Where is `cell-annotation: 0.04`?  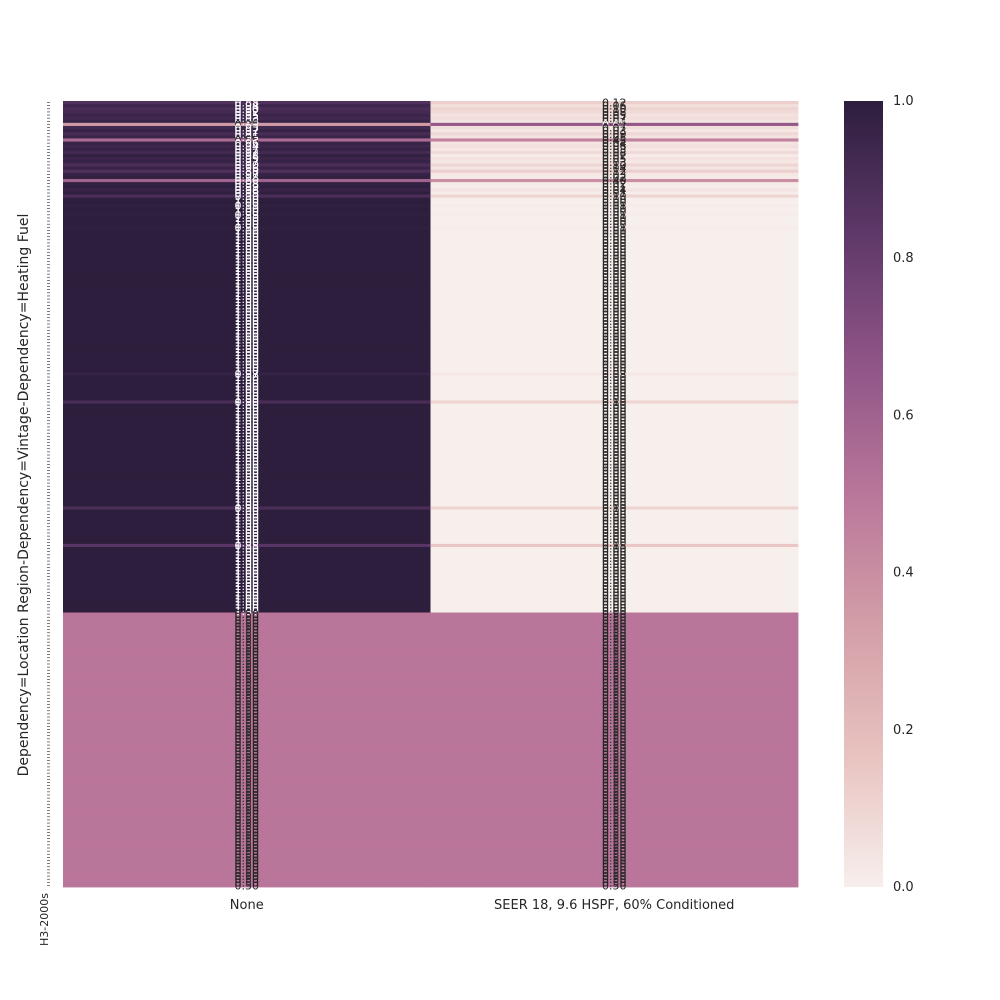
cell-annotation: 0.04 is located at coordinates (614, 121).